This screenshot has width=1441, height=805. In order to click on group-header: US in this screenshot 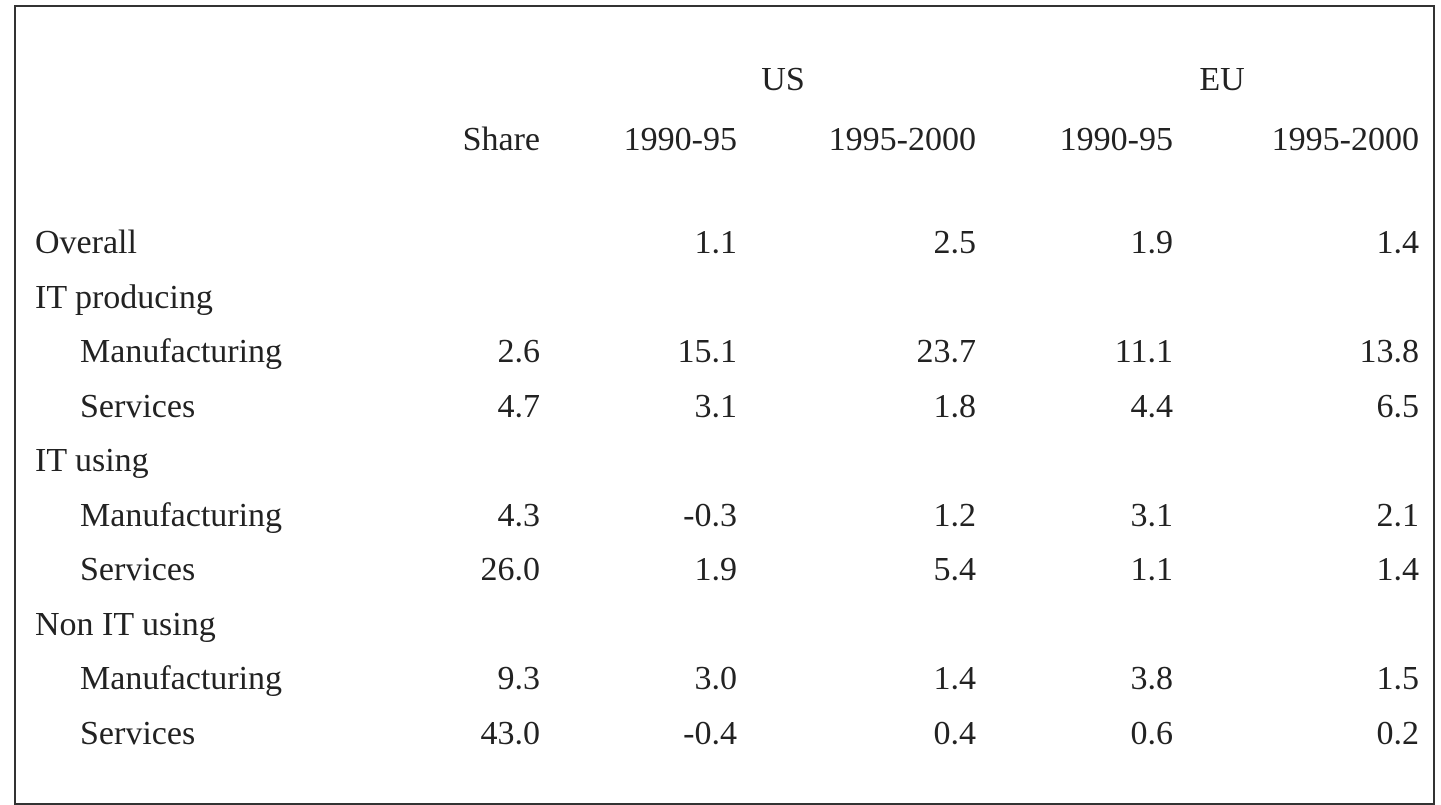, I will do `click(783, 79)`.